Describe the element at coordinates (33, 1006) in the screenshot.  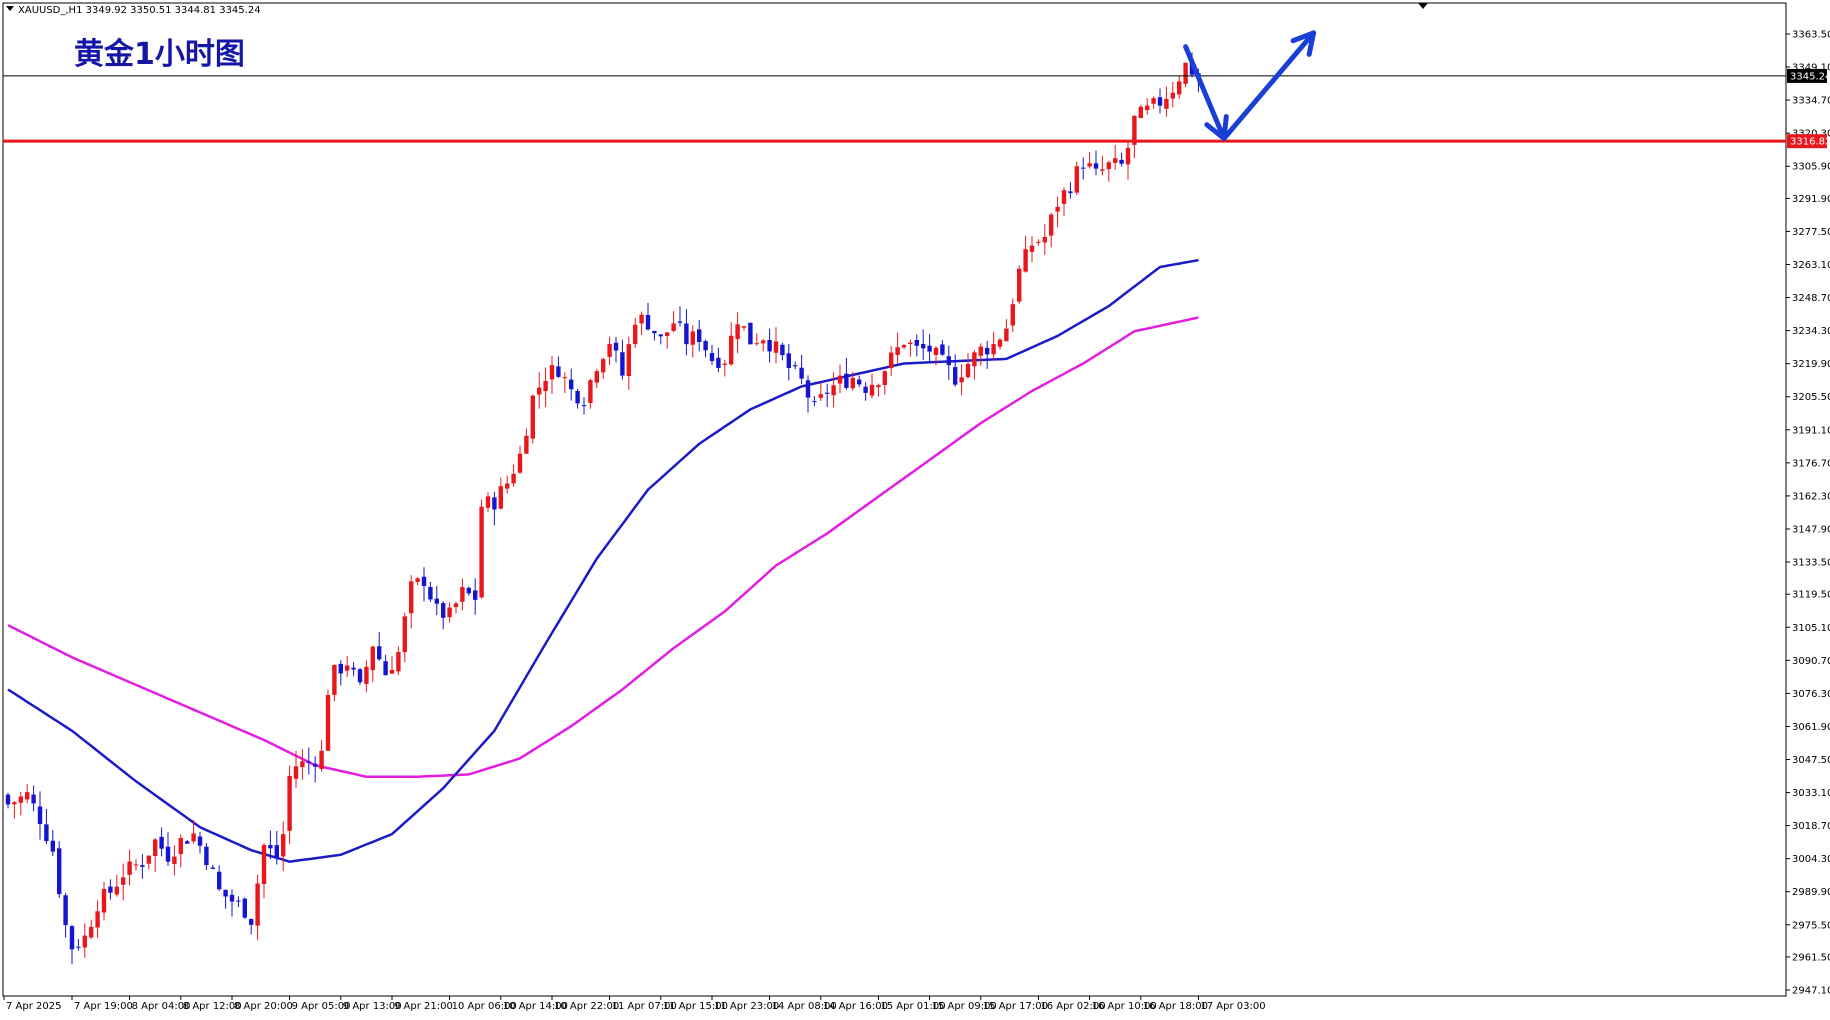
I see `x-tick-label: 7 Apr 2025` at that location.